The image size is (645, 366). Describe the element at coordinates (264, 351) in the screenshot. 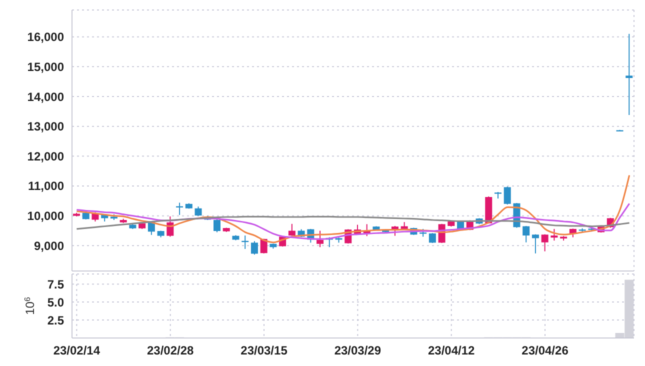

I see `x-tick-label: 23/03/15` at that location.